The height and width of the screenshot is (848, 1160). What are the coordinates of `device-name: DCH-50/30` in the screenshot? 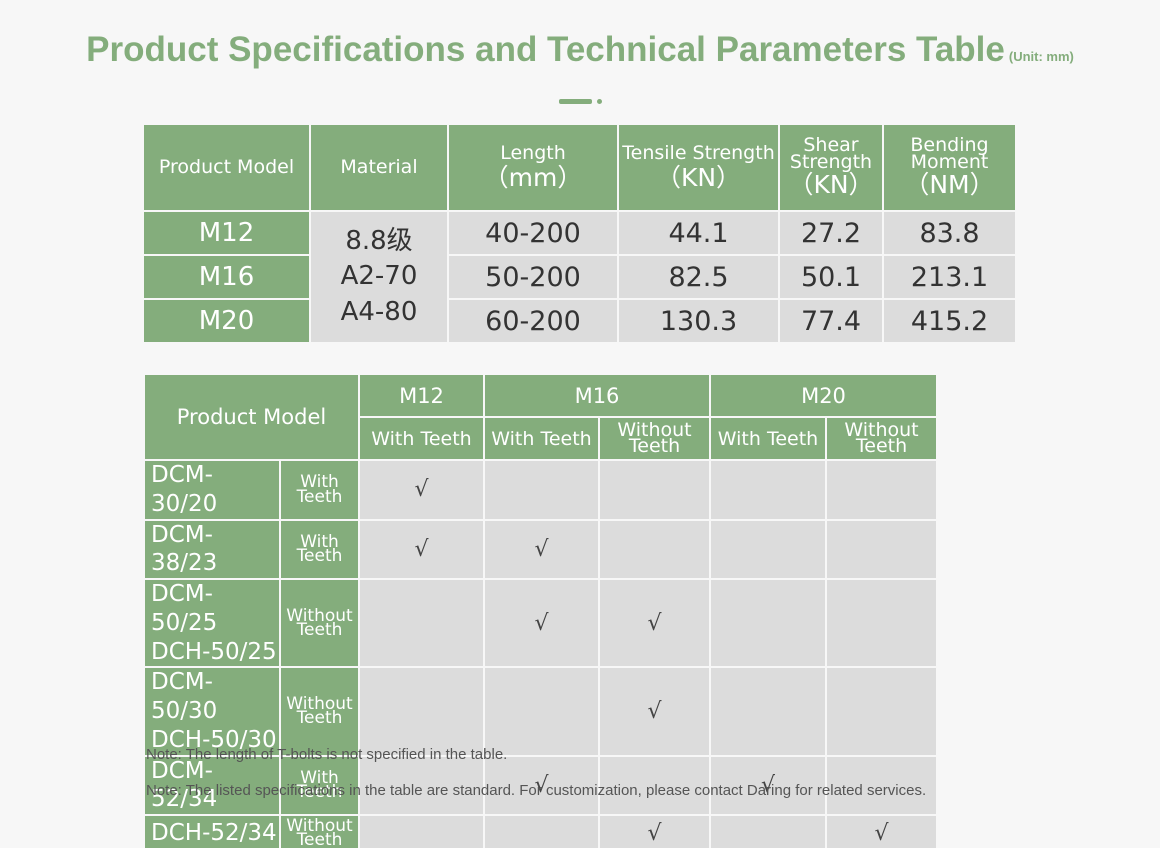 It's located at (214, 739).